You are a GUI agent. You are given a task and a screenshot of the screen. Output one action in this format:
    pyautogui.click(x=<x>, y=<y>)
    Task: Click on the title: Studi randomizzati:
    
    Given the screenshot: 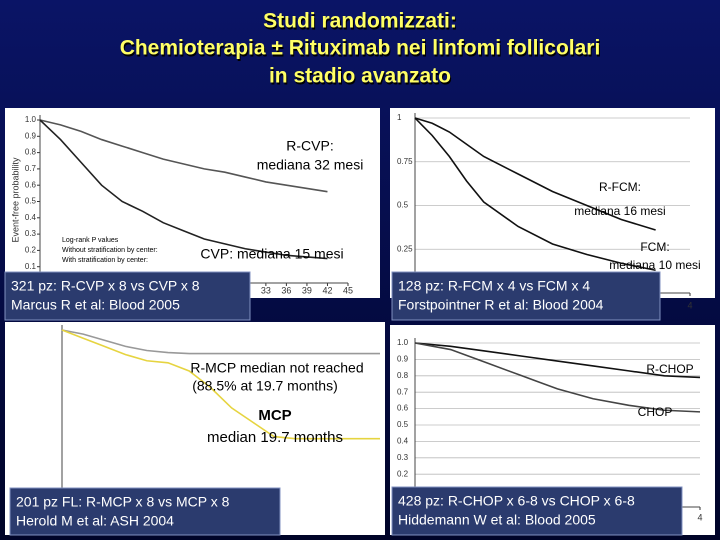 What is the action you would take?
    pyautogui.click(x=360, y=21)
    